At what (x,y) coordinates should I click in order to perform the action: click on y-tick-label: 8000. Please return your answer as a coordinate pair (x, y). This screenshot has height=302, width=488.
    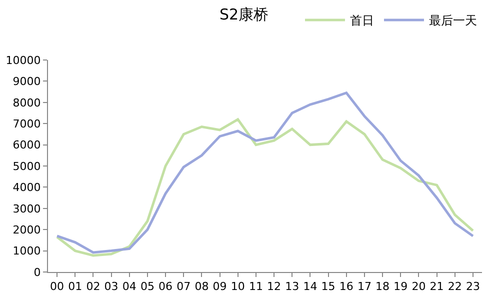
    Looking at the image, I should click on (26, 103).